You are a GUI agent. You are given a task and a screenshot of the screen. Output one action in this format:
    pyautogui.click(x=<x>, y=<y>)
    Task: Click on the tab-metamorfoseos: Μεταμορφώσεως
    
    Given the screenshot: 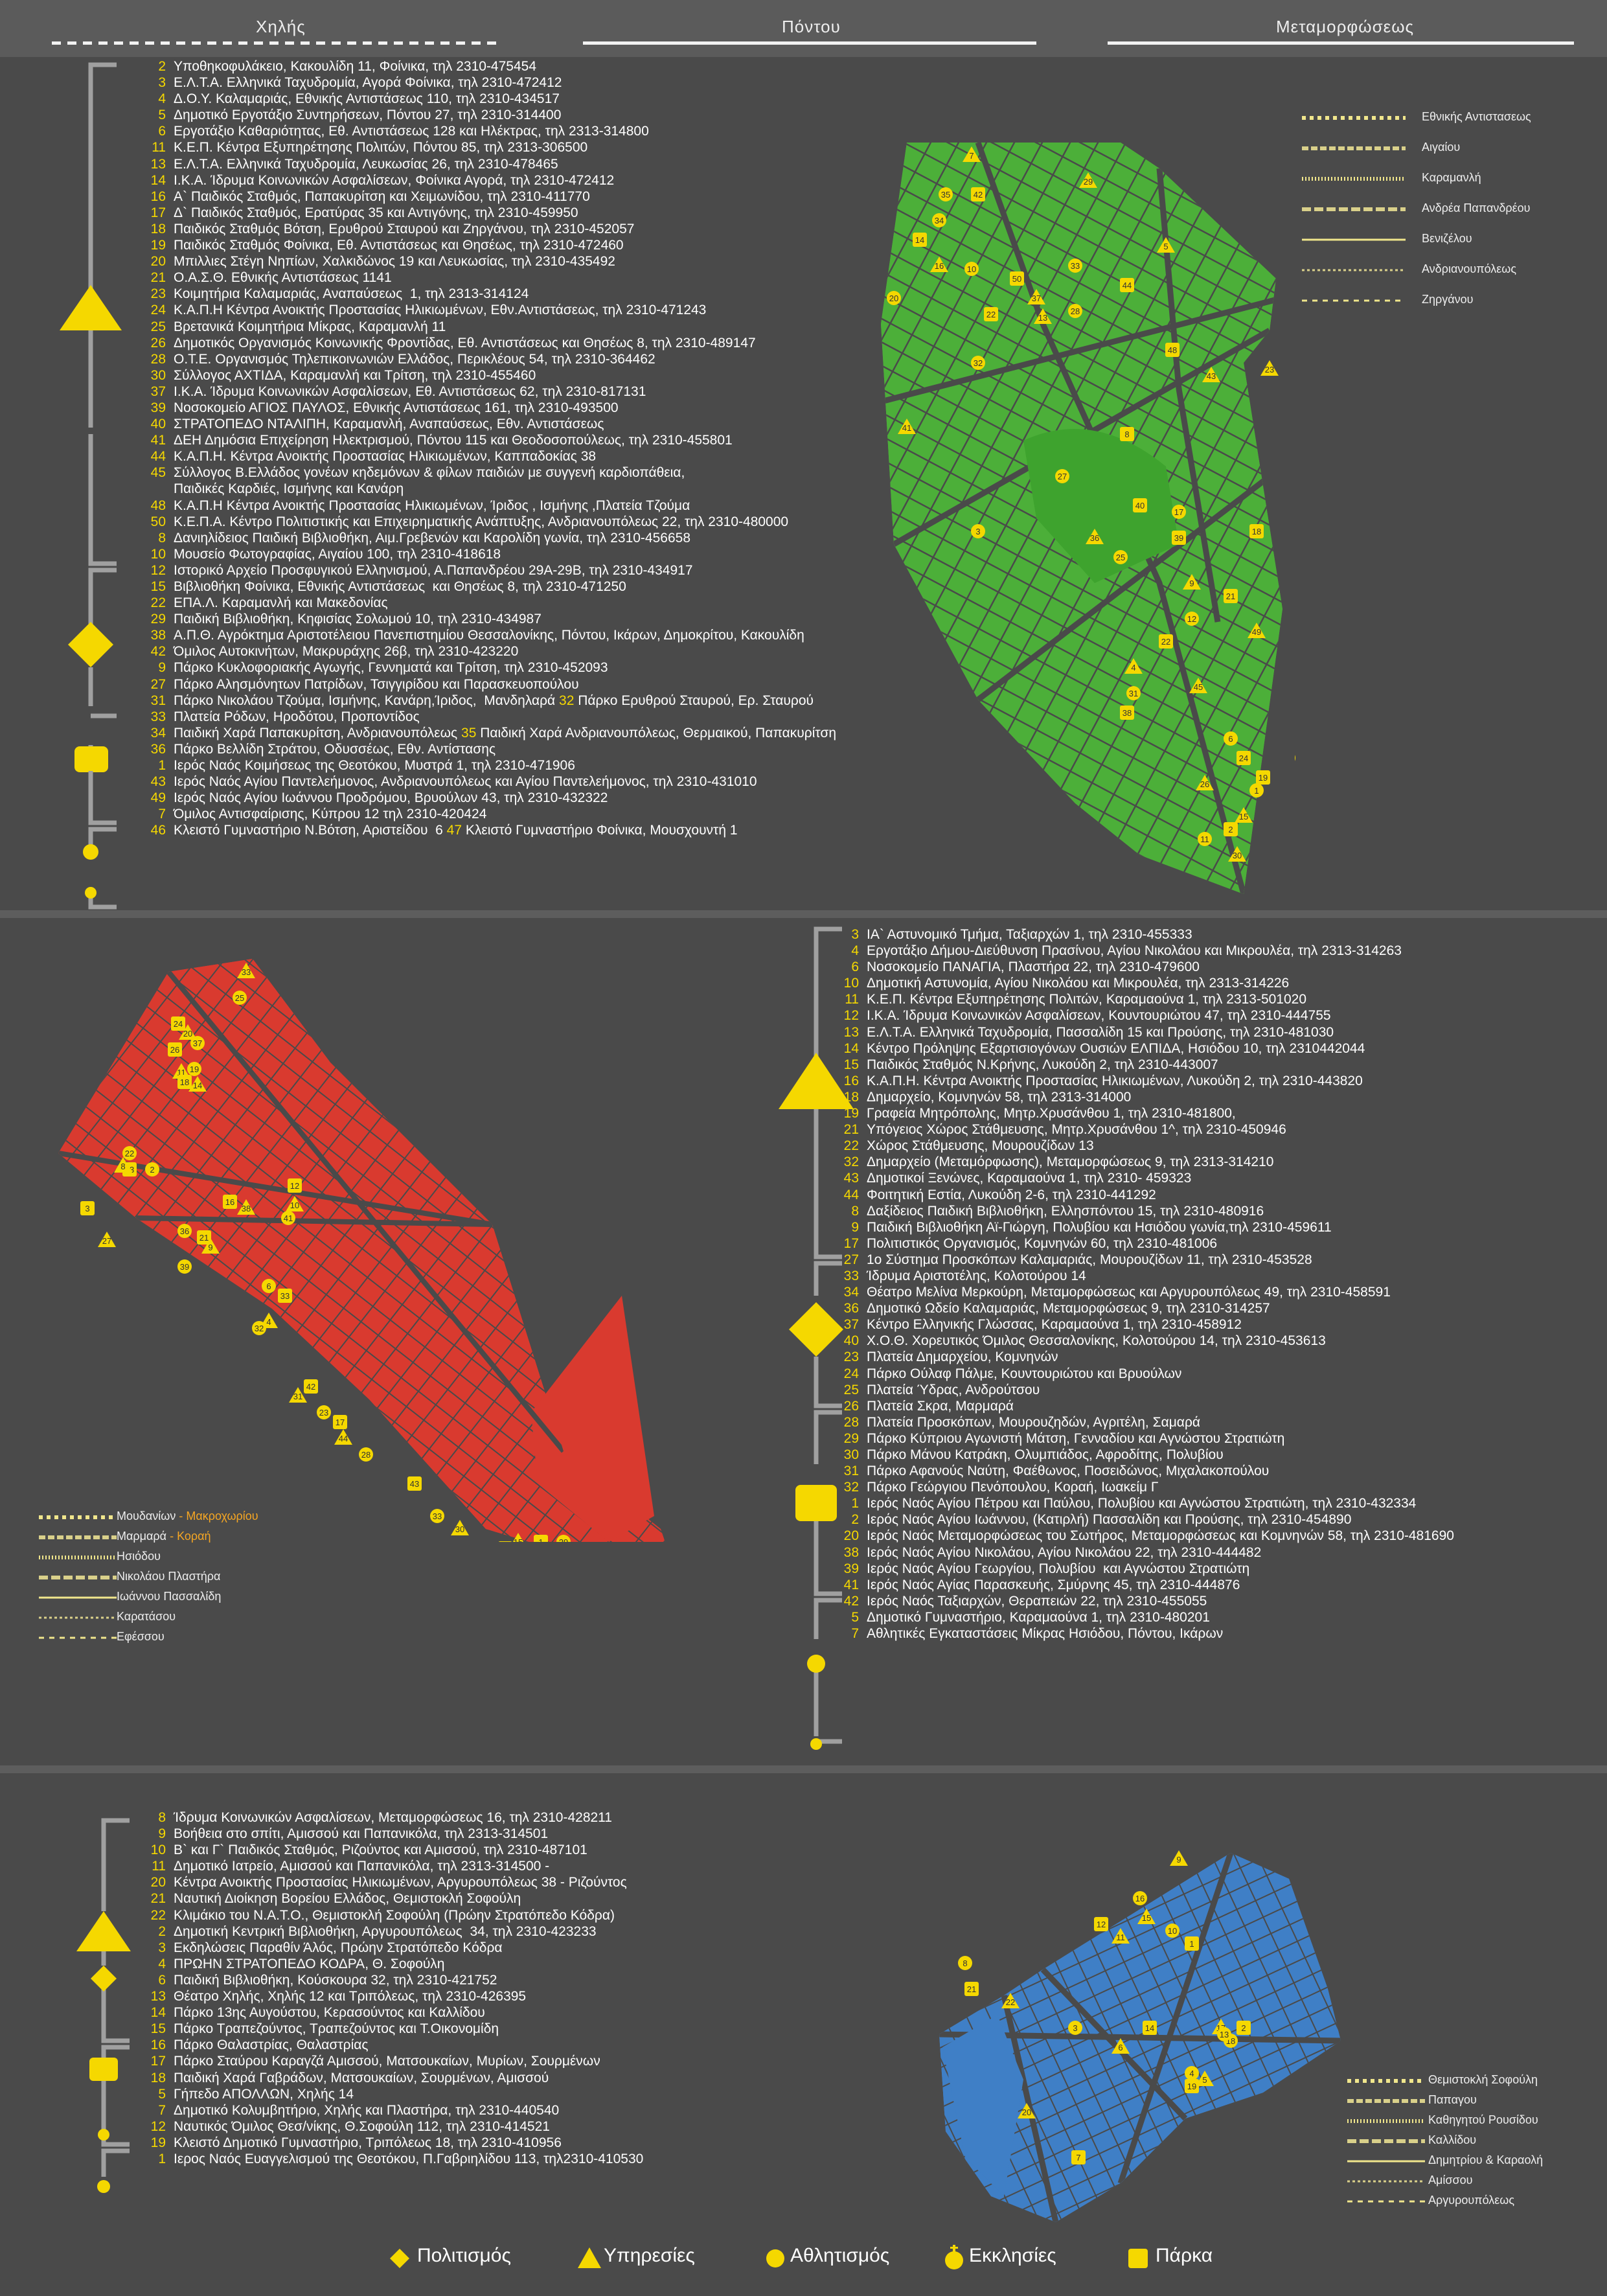 What is the action you would take?
    pyautogui.click(x=1345, y=26)
    